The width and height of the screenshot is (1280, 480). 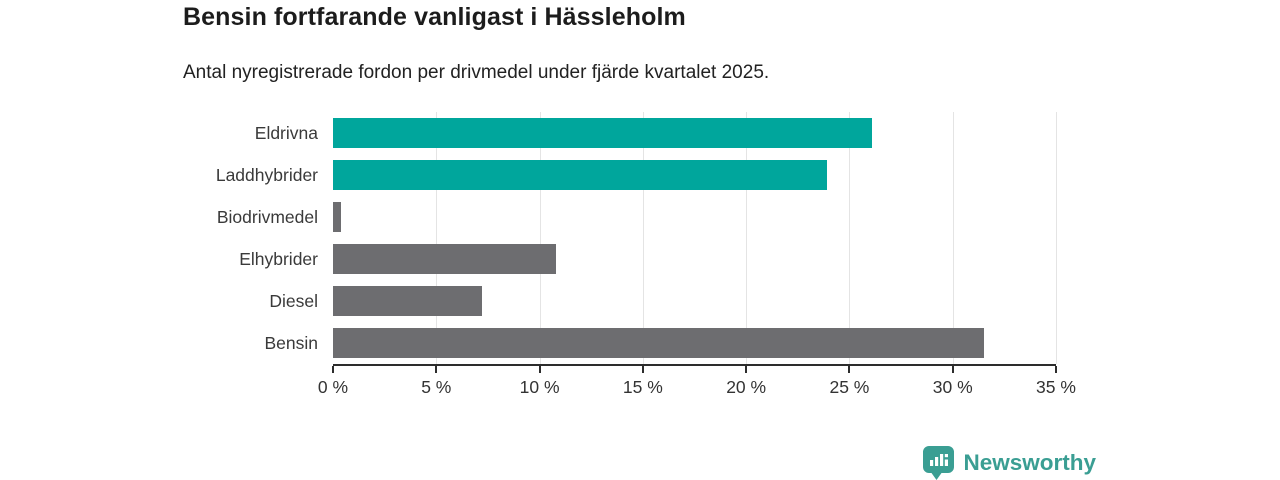 I want to click on tick-label: 10 %, so click(x=539, y=387).